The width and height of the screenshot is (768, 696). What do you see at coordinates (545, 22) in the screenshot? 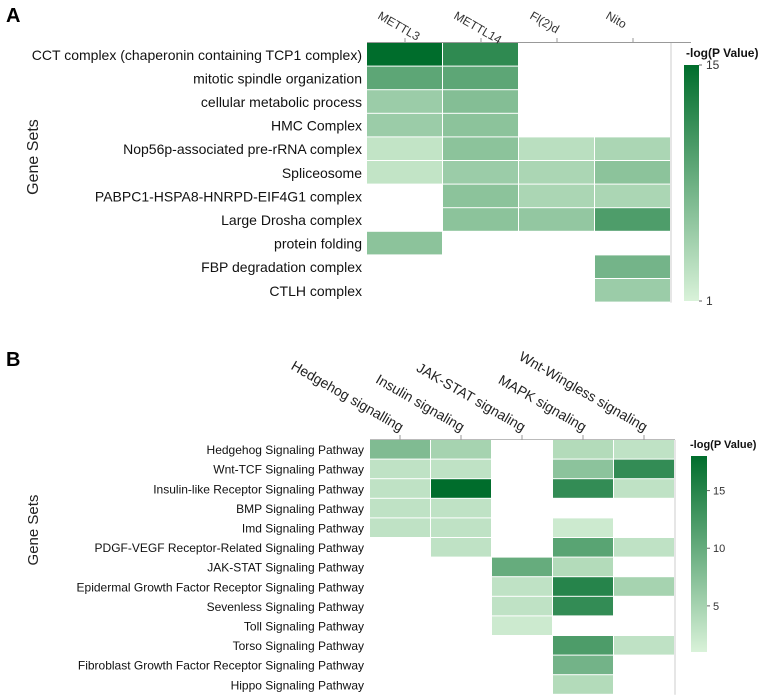
I see `column-label: Fl(2)d` at bounding box center [545, 22].